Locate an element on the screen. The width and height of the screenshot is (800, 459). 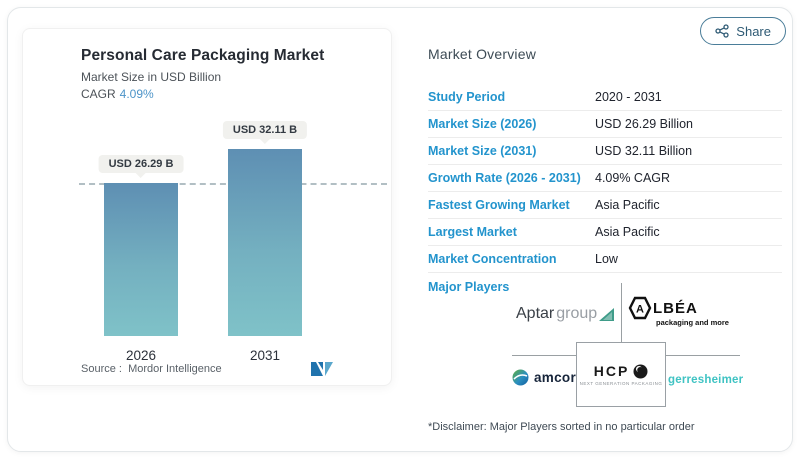
table-row-largest-market: Largest Market Asia Pacific is located at coordinates (605, 232).